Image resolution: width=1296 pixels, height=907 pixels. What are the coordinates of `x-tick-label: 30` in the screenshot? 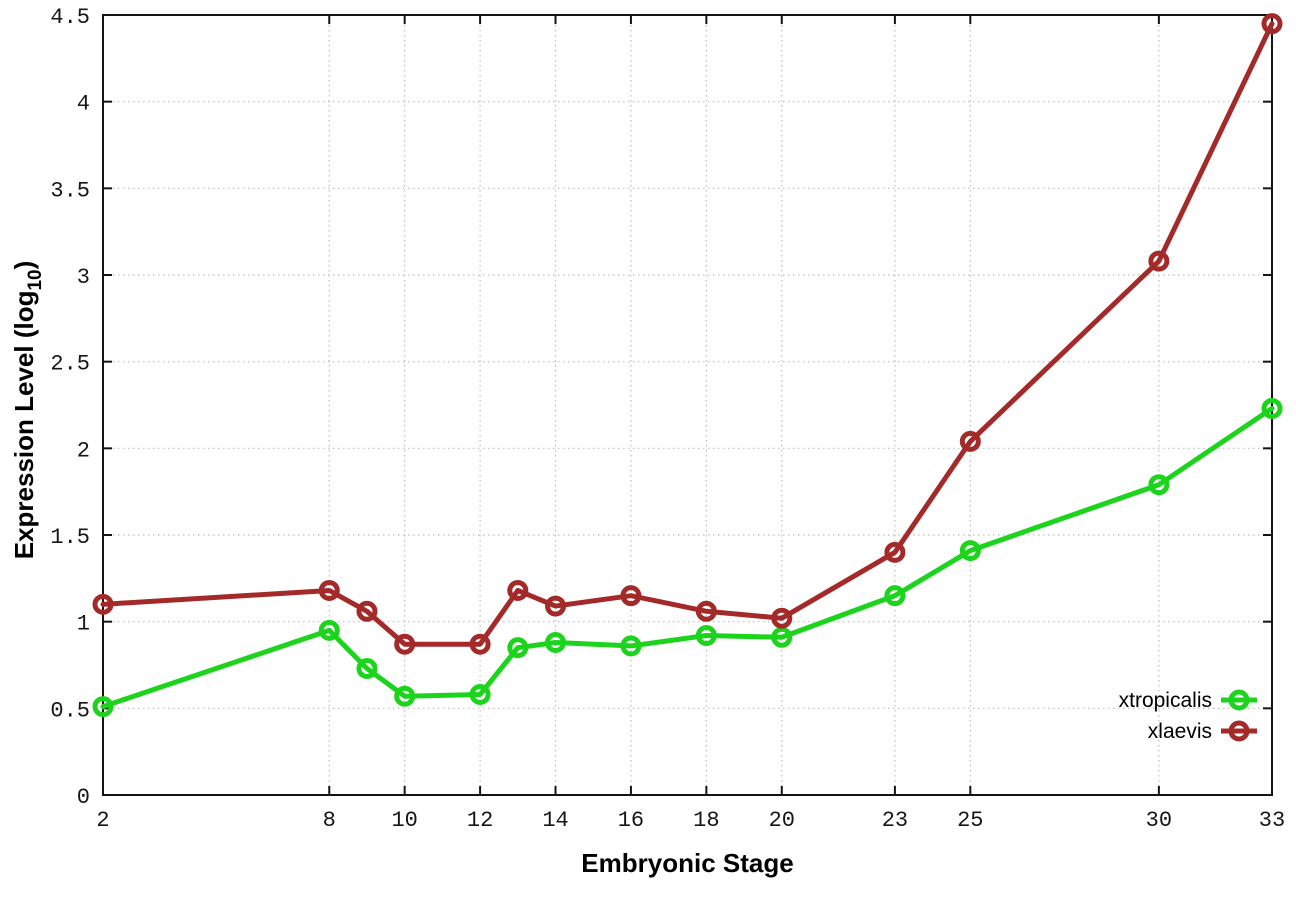 It's located at (1159, 820).